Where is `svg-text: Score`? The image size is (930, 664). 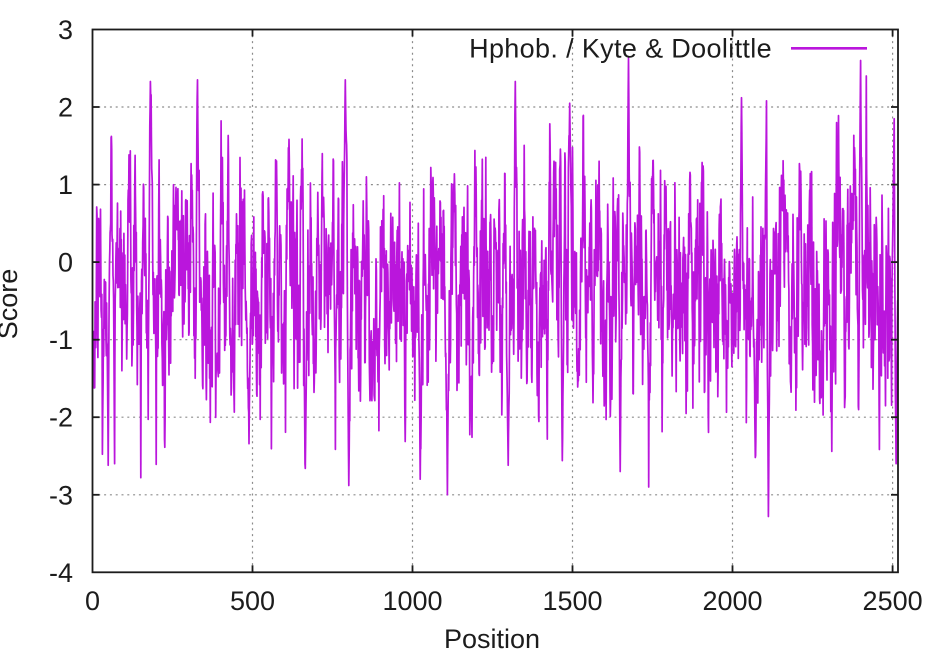
svg-text: Score is located at coordinates (11, 304).